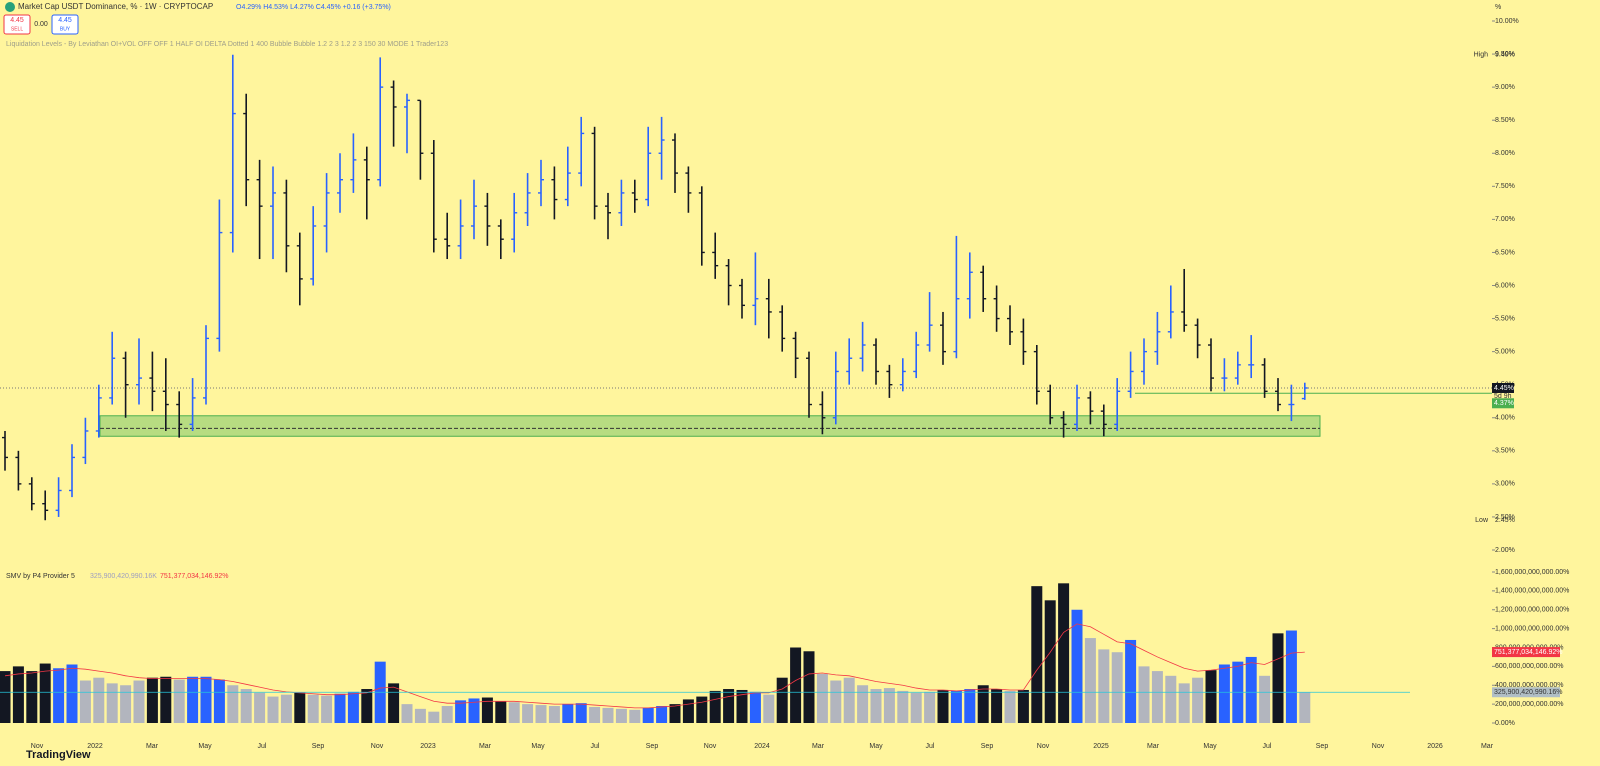  What do you see at coordinates (762, 746) in the screenshot?
I see `x-tick-label: 2024` at bounding box center [762, 746].